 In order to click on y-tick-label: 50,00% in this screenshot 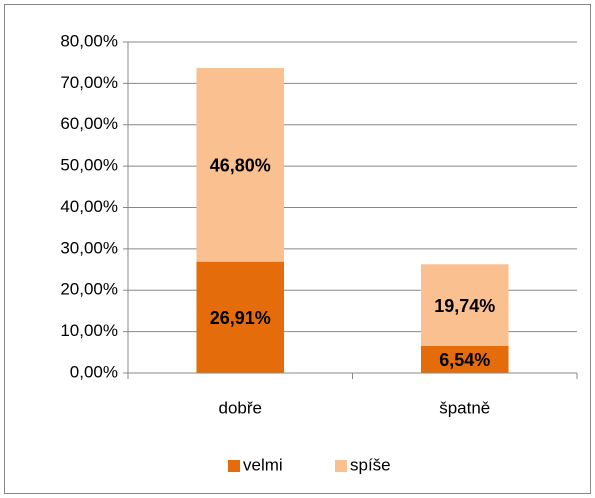, I will do `click(89, 165)`.